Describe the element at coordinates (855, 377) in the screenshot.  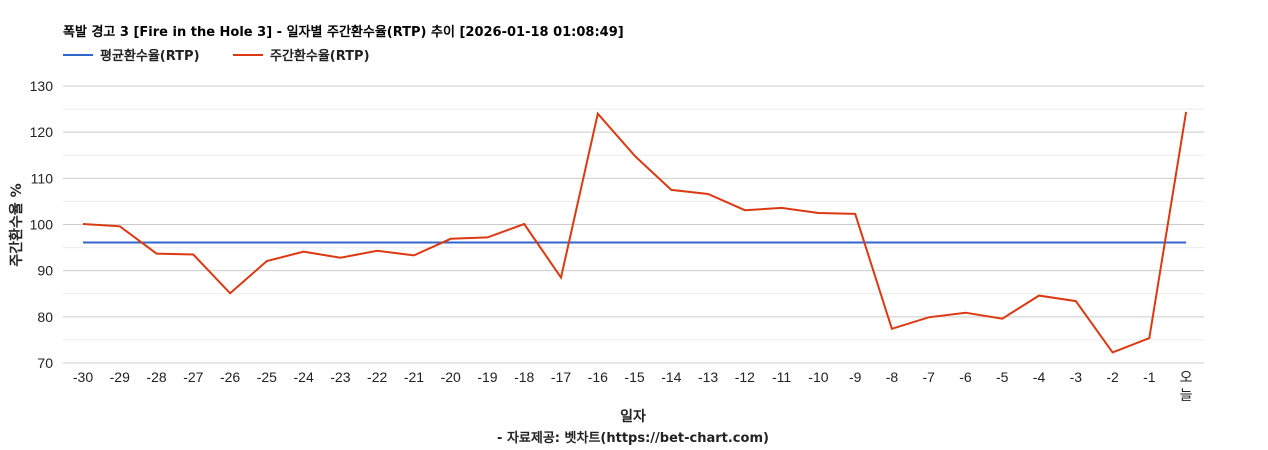
I see `x-tick-label: -9` at that location.